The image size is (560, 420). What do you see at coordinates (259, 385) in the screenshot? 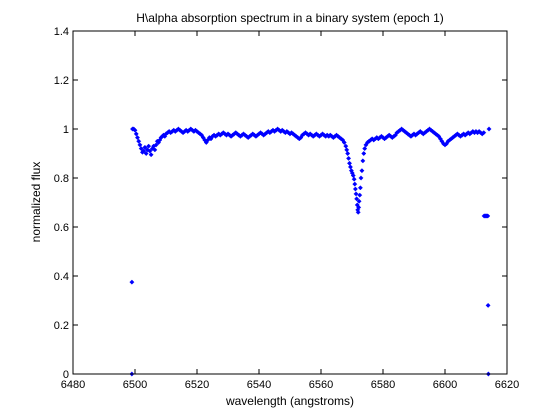
I see `x-tick-label: 6540` at bounding box center [259, 385].